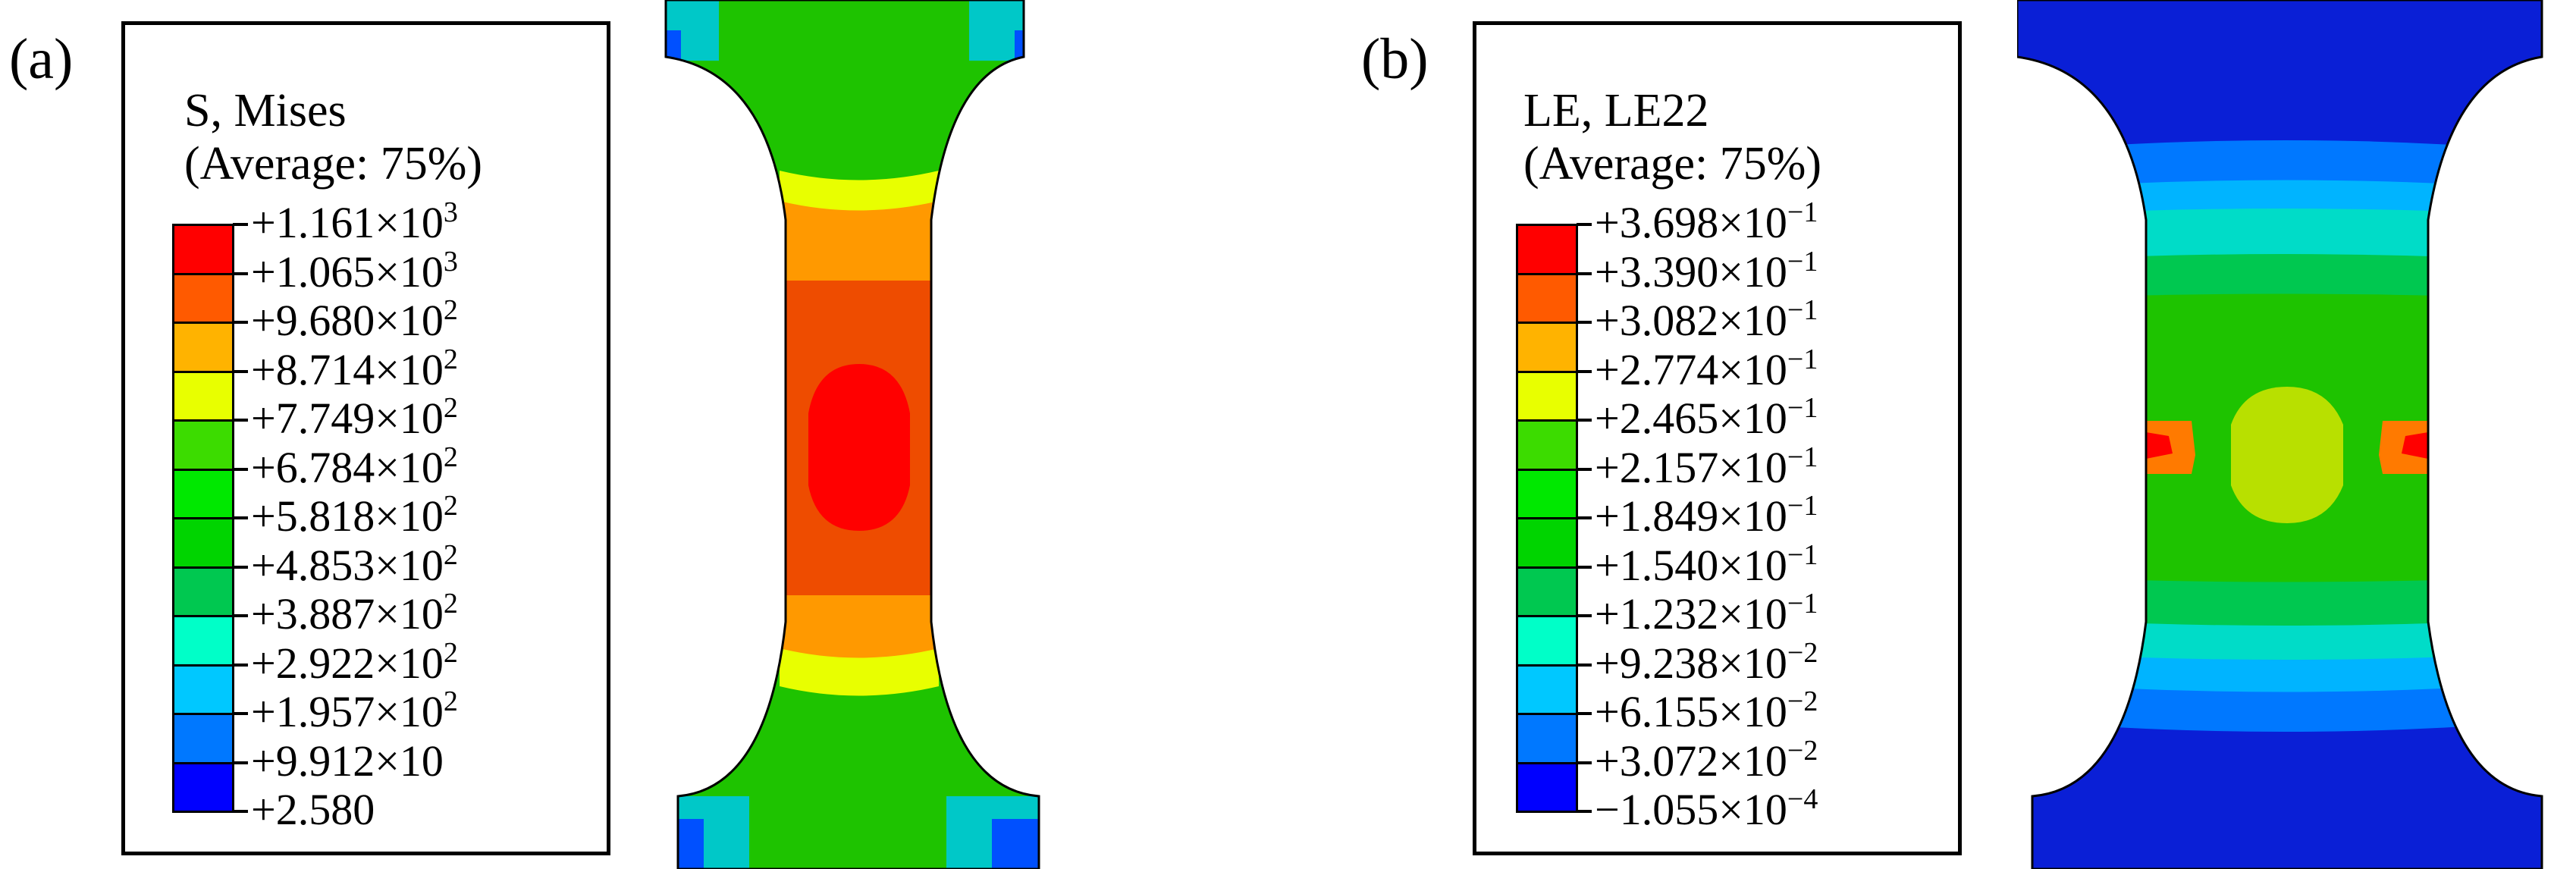 The width and height of the screenshot is (2576, 869). I want to click on tick-value: +1.065×10, so click(347, 271).